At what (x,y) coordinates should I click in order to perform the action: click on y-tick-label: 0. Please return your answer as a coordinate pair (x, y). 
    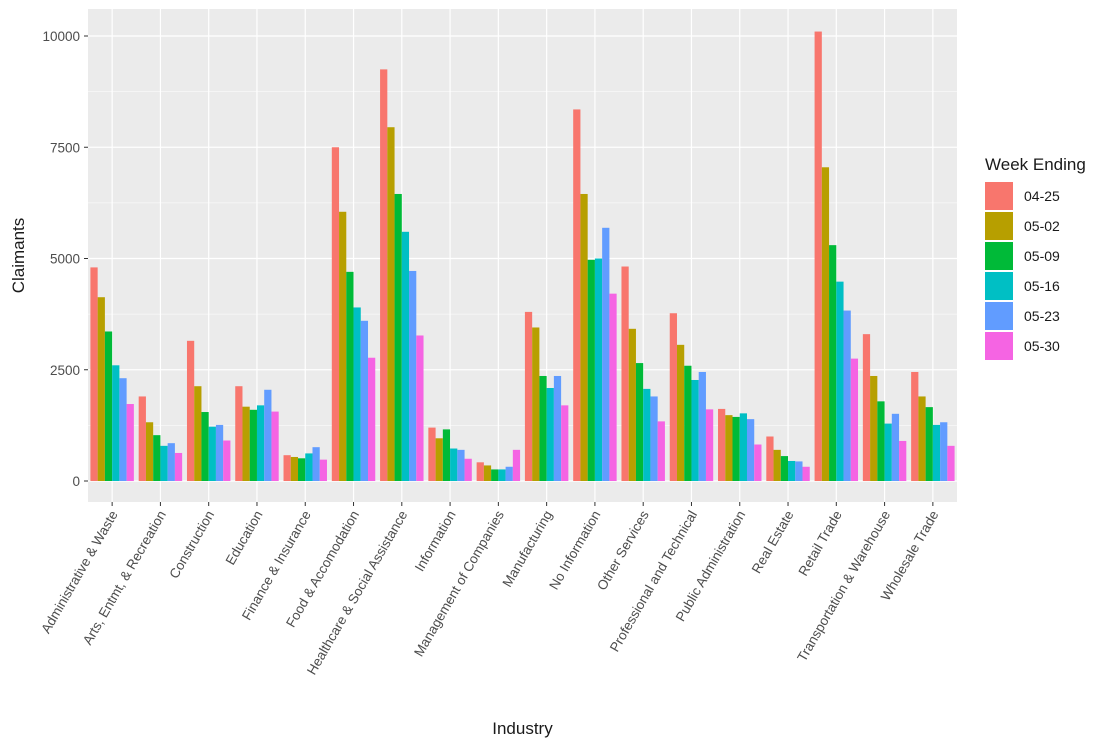
    Looking at the image, I should click on (76, 481).